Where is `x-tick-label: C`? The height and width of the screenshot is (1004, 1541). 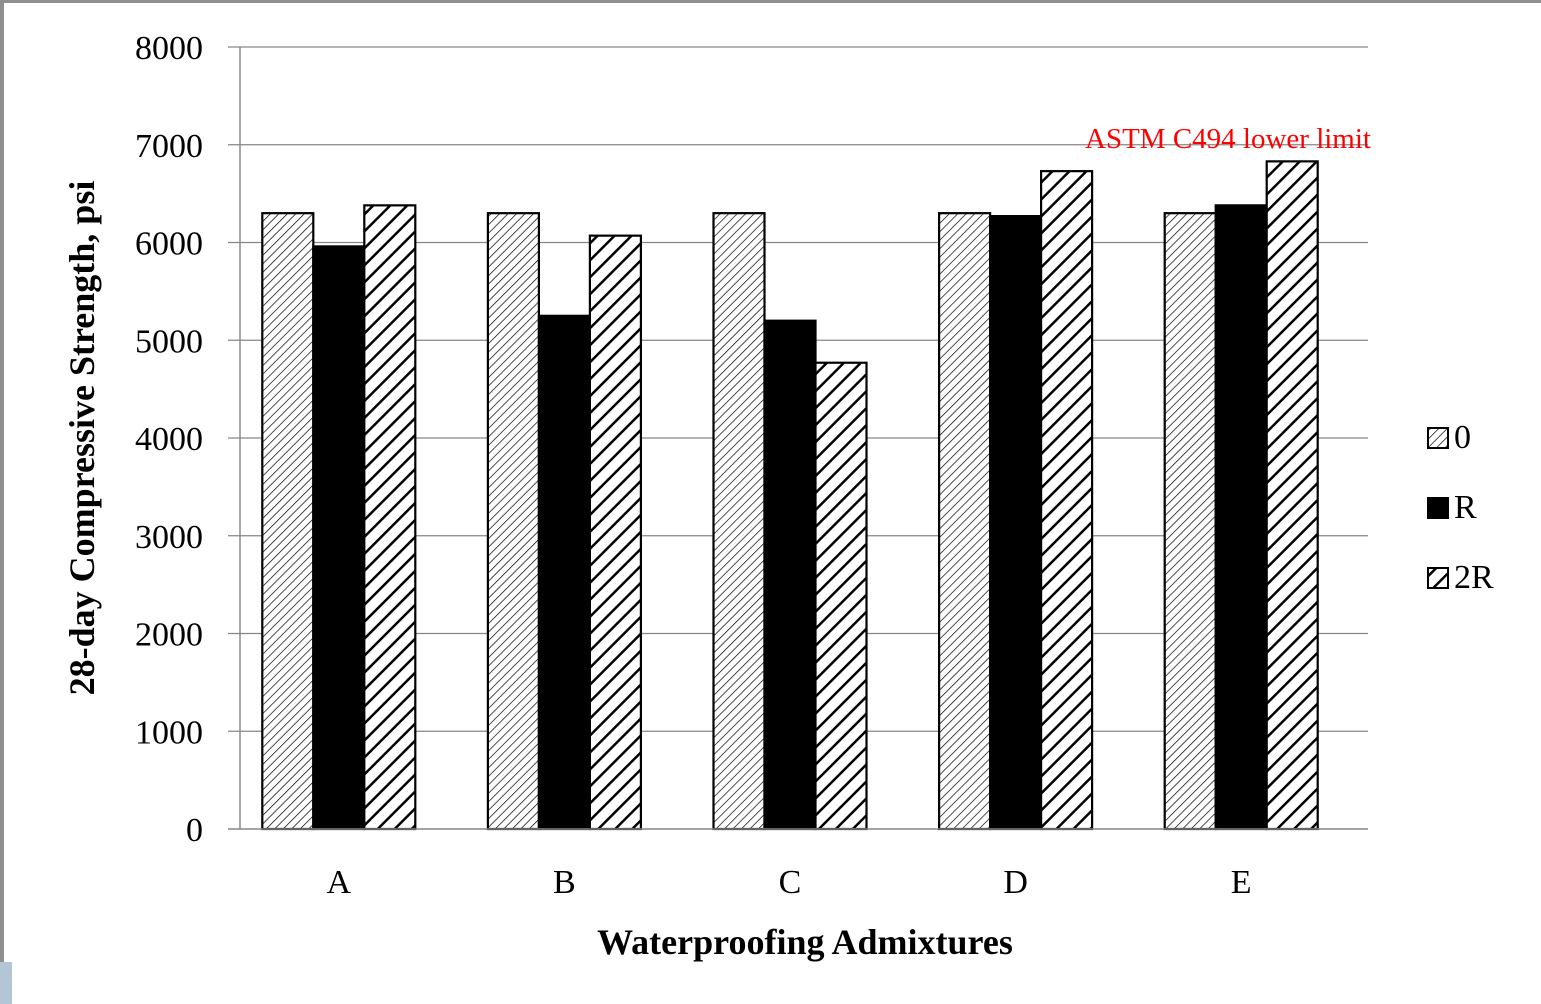 x-tick-label: C is located at coordinates (790, 882).